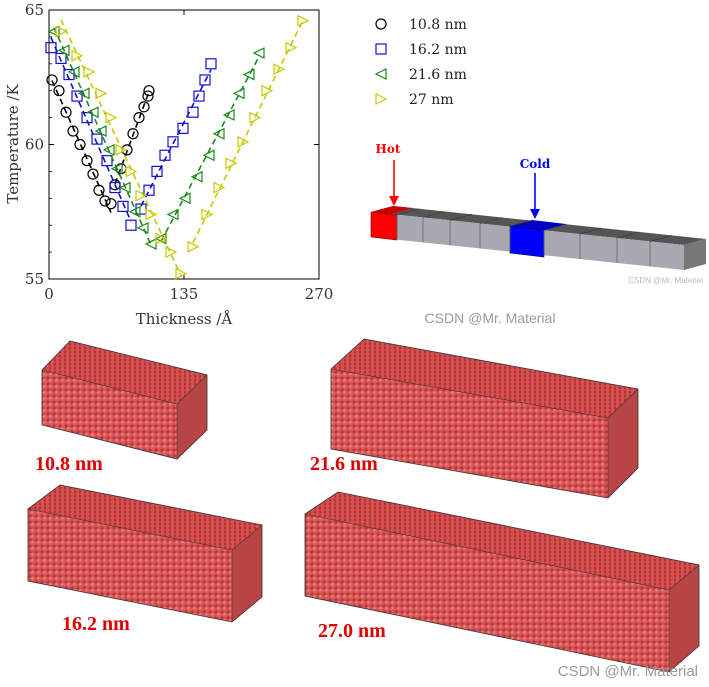 This screenshot has height=687, width=709. Describe the element at coordinates (388, 149) in the screenshot. I see `hot-label: Hot` at that location.